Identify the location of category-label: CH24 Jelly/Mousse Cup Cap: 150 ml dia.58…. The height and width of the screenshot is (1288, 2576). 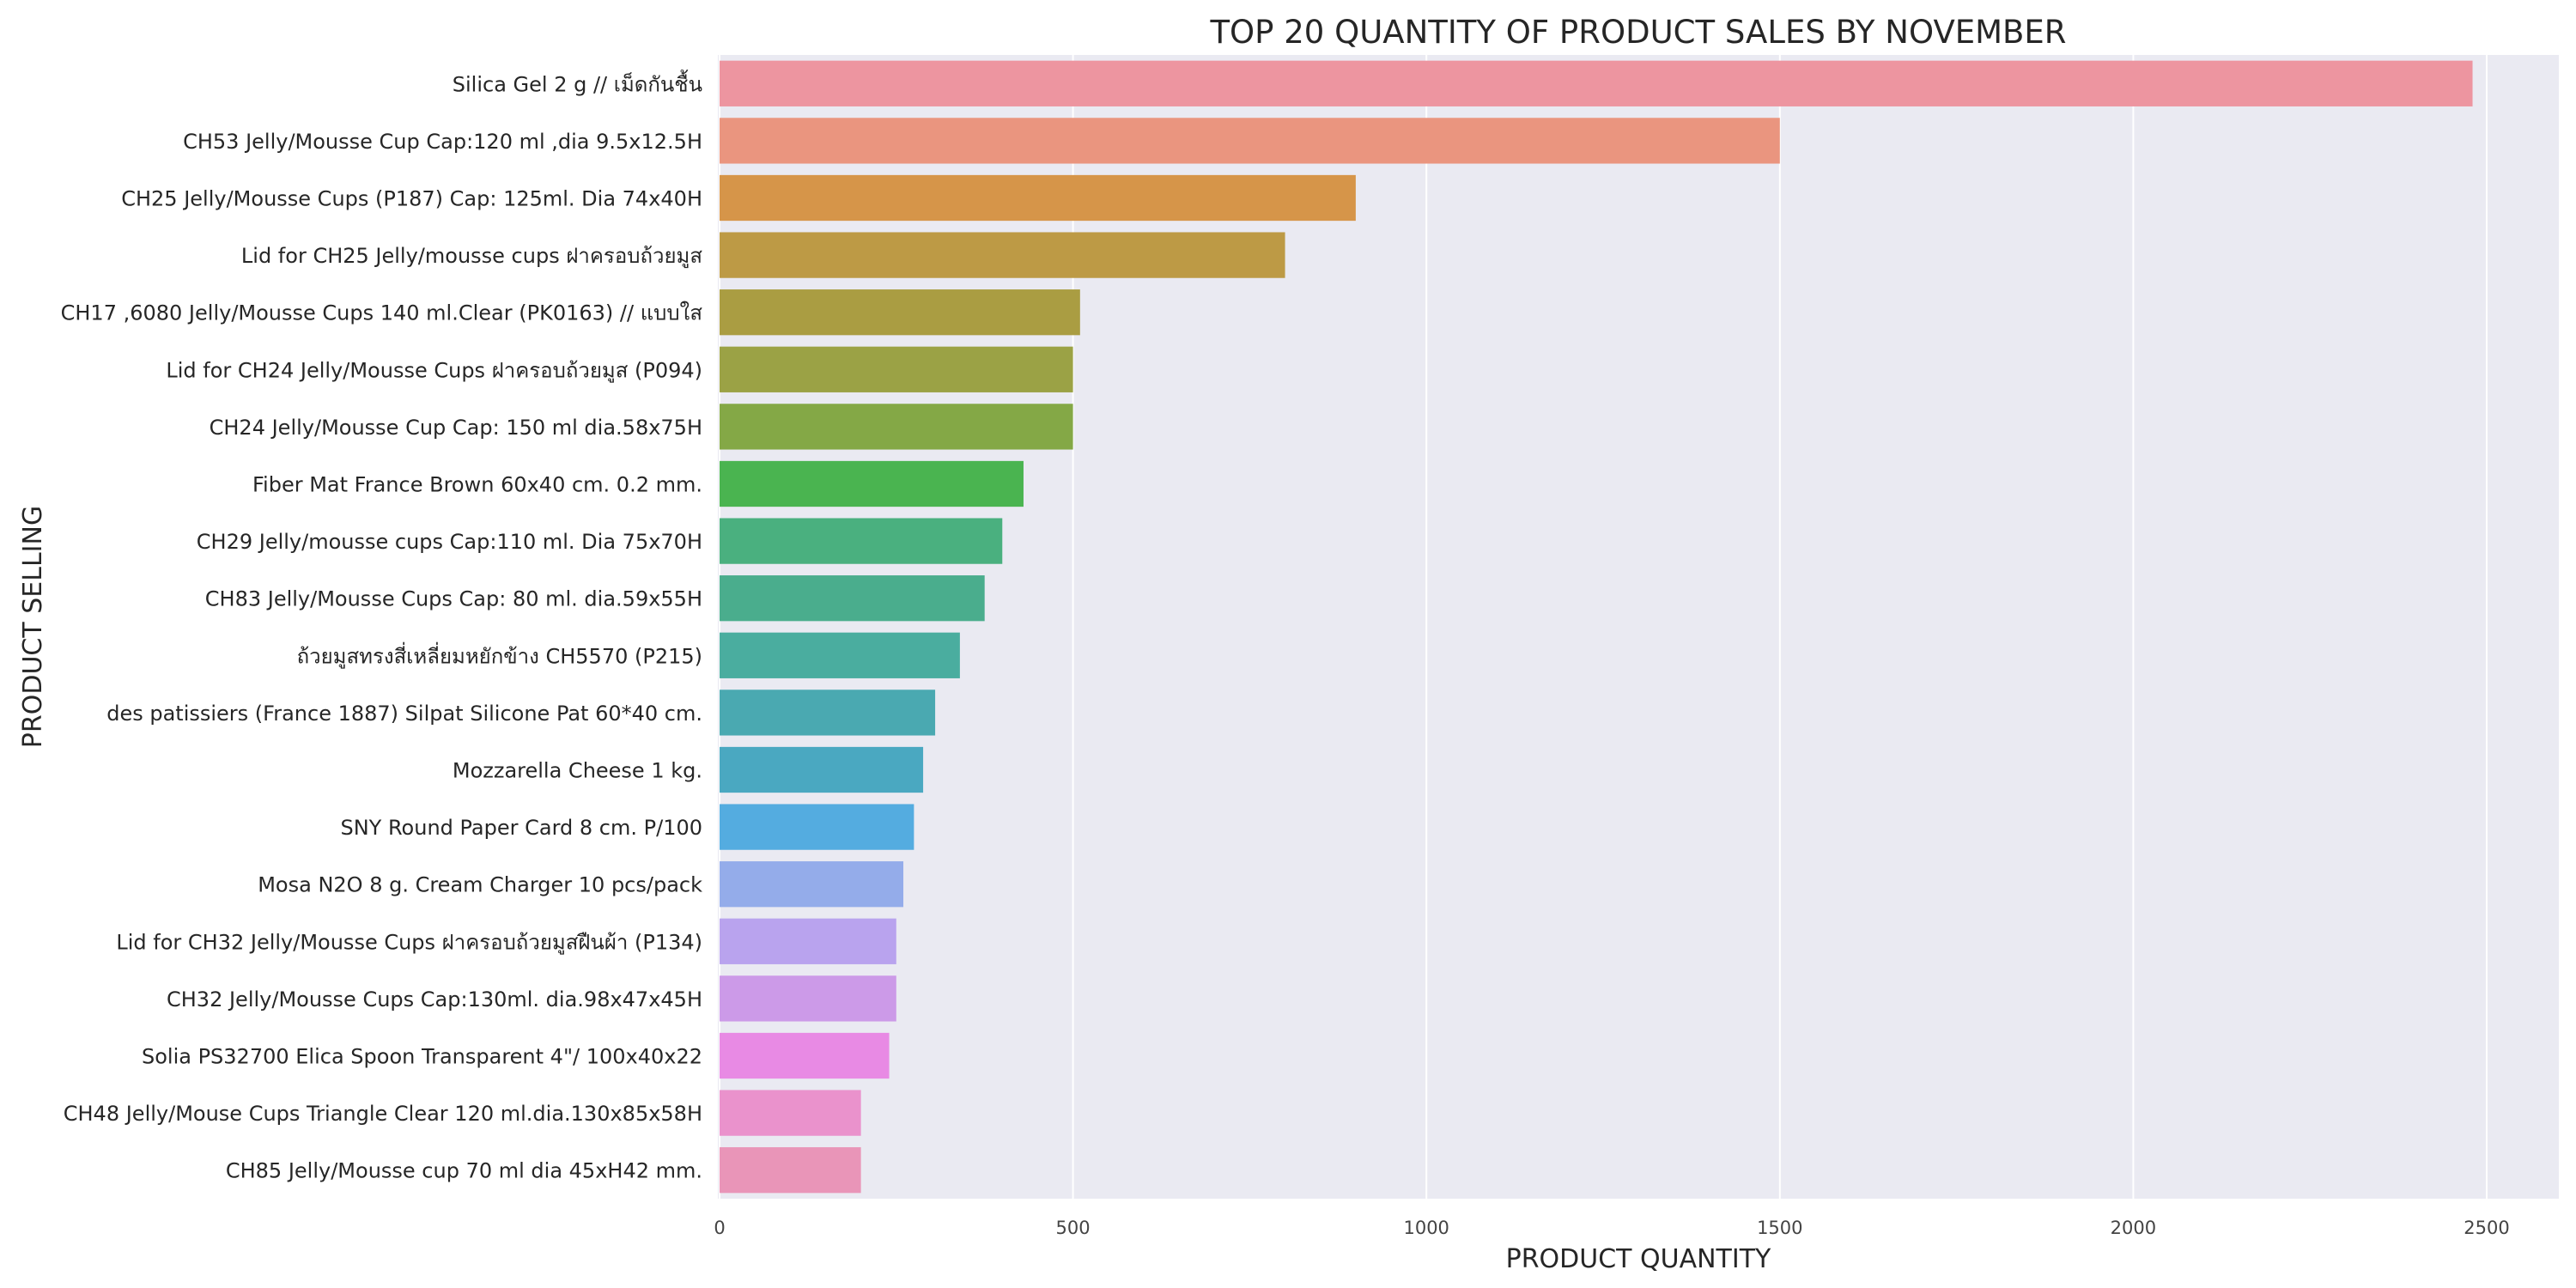
(456, 428).